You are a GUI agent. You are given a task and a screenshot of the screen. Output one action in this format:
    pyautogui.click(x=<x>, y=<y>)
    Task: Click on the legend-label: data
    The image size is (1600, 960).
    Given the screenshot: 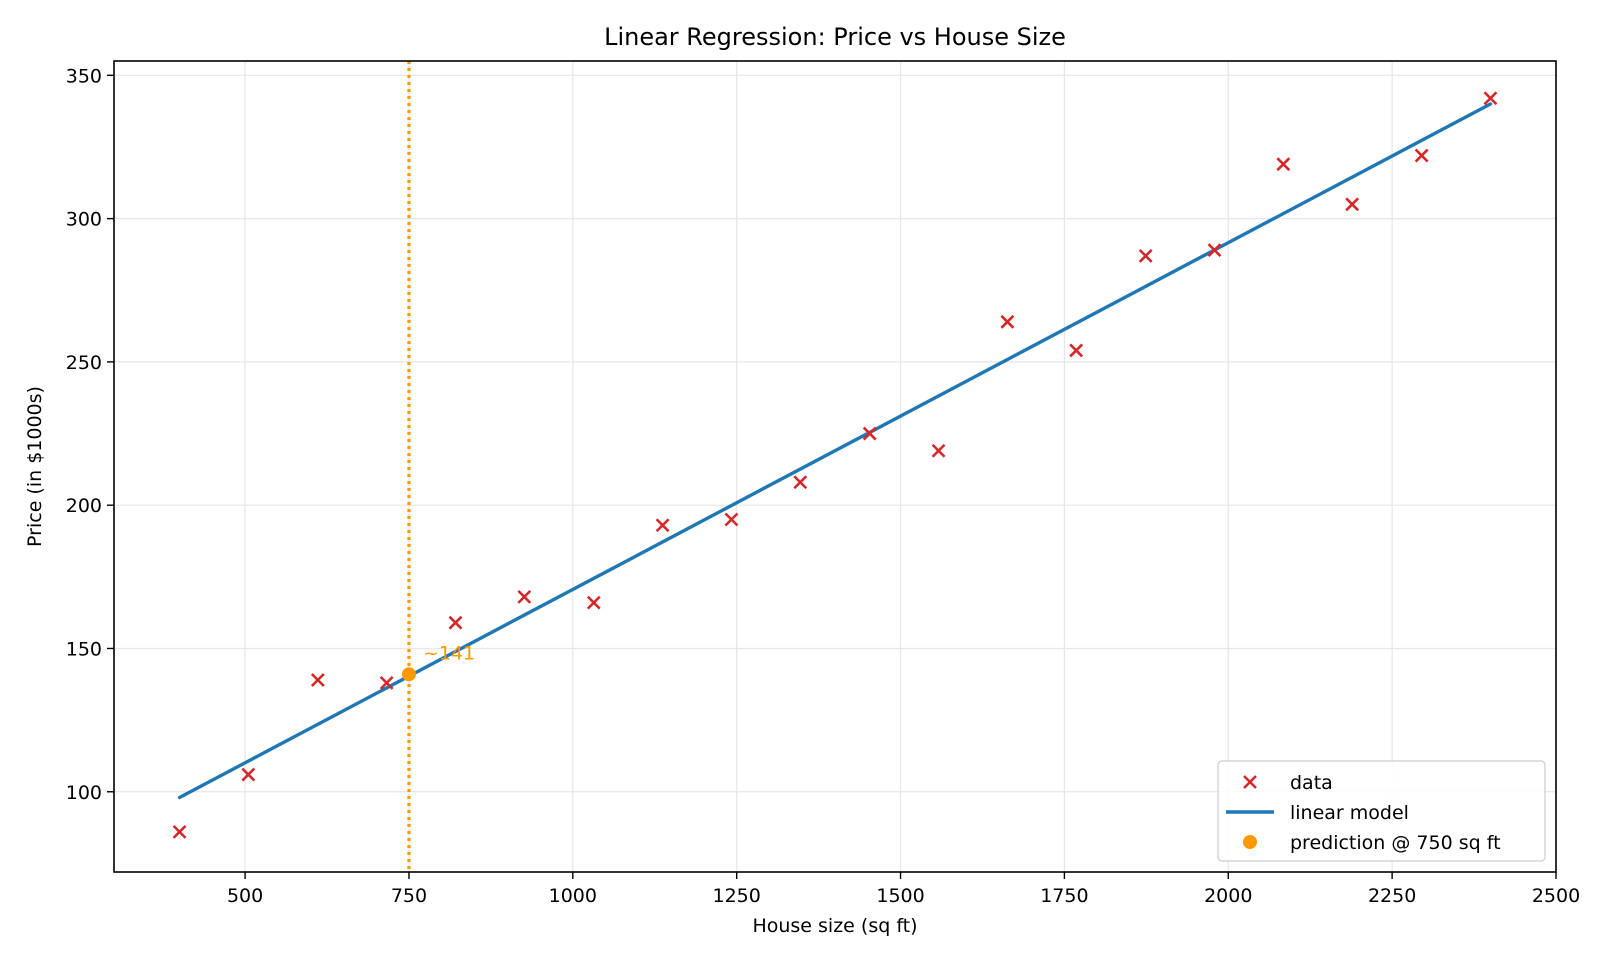 What is the action you would take?
    pyautogui.click(x=1311, y=783)
    